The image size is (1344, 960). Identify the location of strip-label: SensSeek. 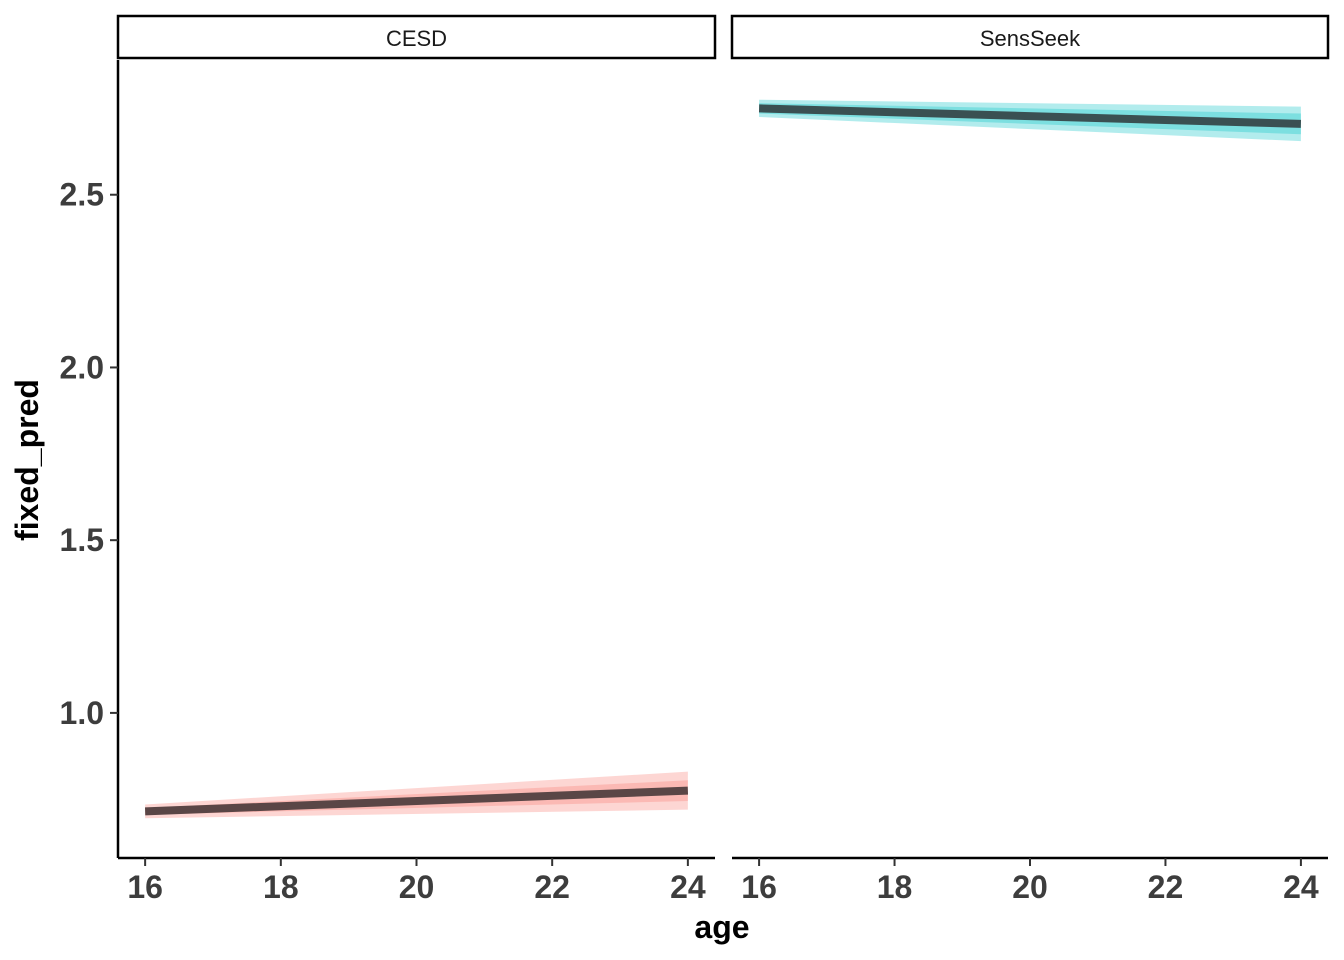
(1030, 38).